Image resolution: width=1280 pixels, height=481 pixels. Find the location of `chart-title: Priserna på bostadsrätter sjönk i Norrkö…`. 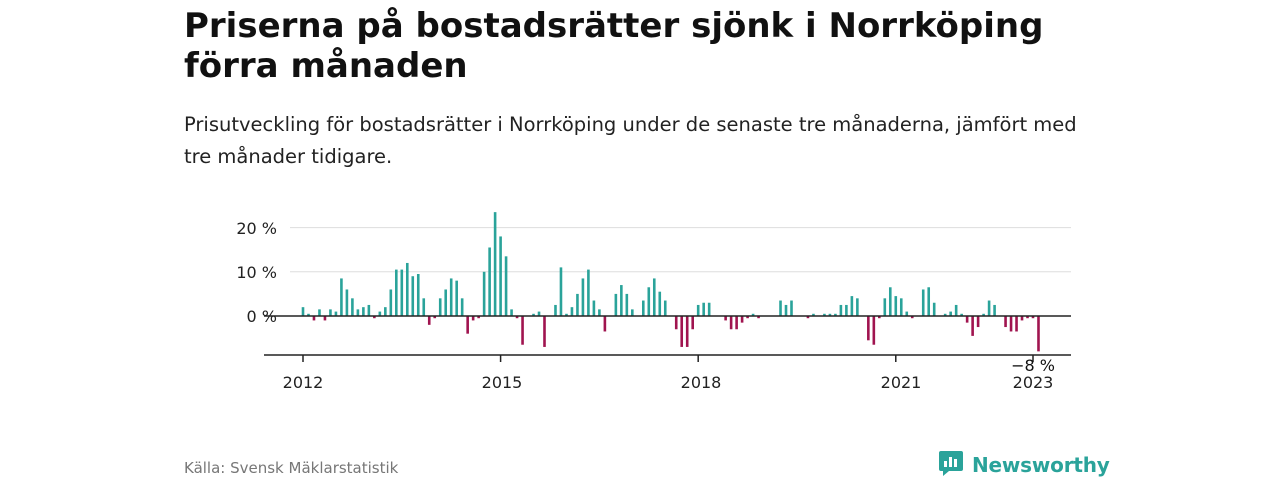

chart-title: Priserna på bostadsrätter sjönk i Norrkö… is located at coordinates (614, 46).